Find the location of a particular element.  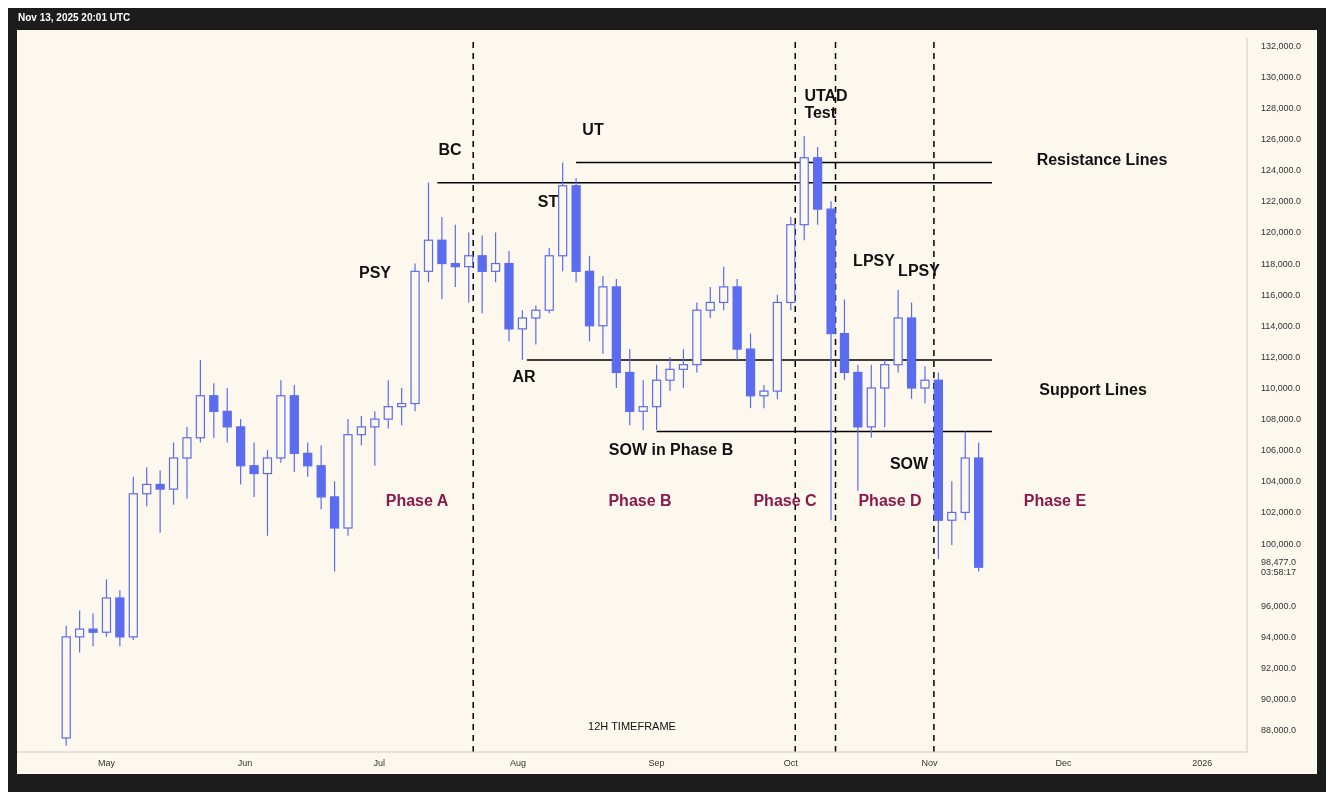

y-tick-label: 130,000.0 is located at coordinates (1281, 76).